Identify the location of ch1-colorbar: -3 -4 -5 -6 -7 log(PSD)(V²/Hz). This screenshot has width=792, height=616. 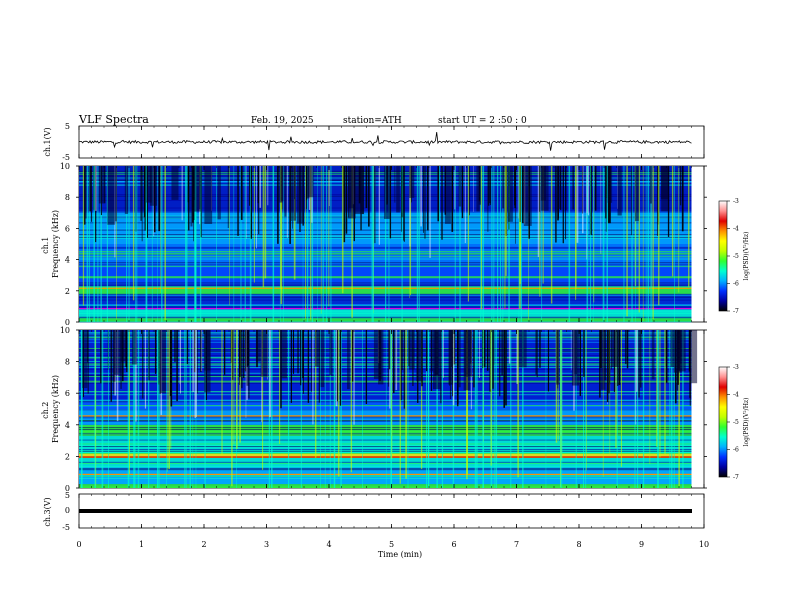
(734, 256).